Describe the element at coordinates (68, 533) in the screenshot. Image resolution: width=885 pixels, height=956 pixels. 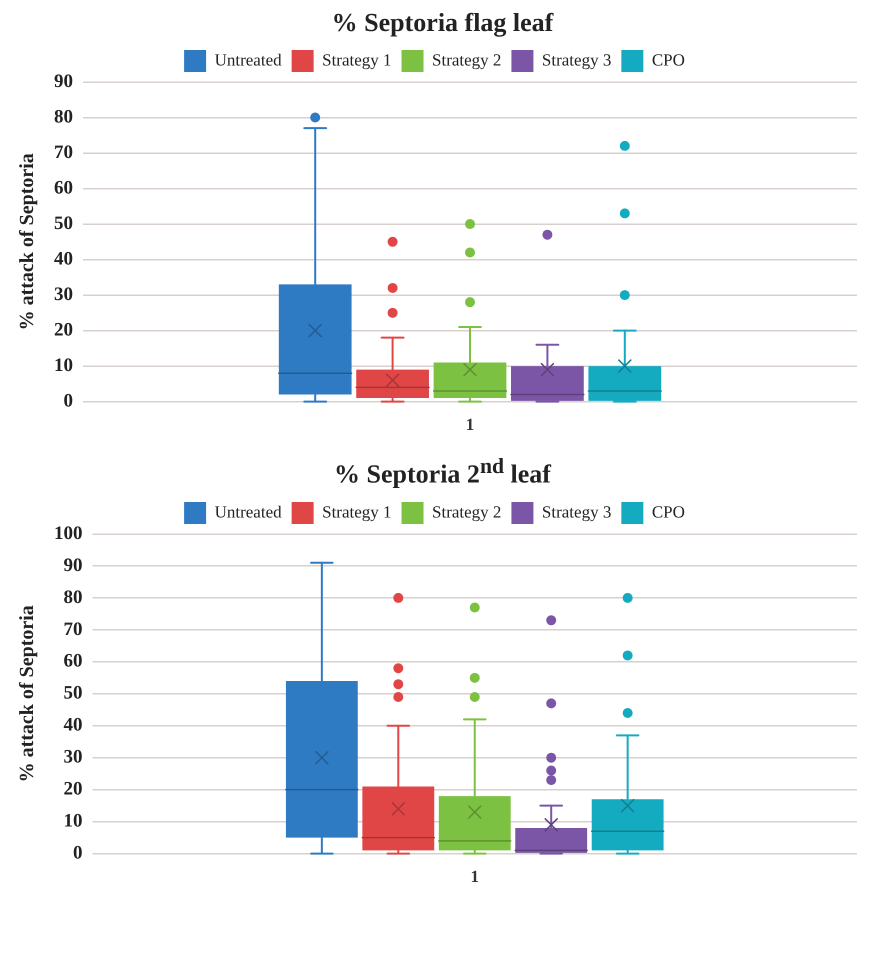
I see `y-tick-label: 100` at that location.